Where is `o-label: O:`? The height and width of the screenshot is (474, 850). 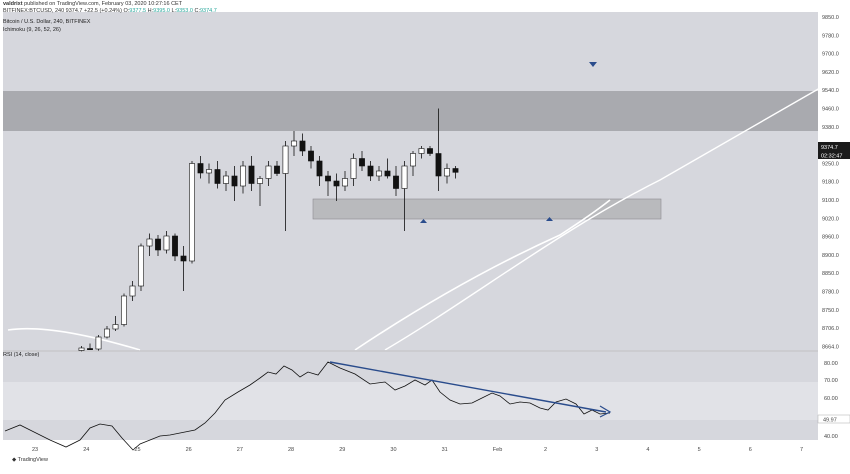
o-label: O: is located at coordinates (126, 11).